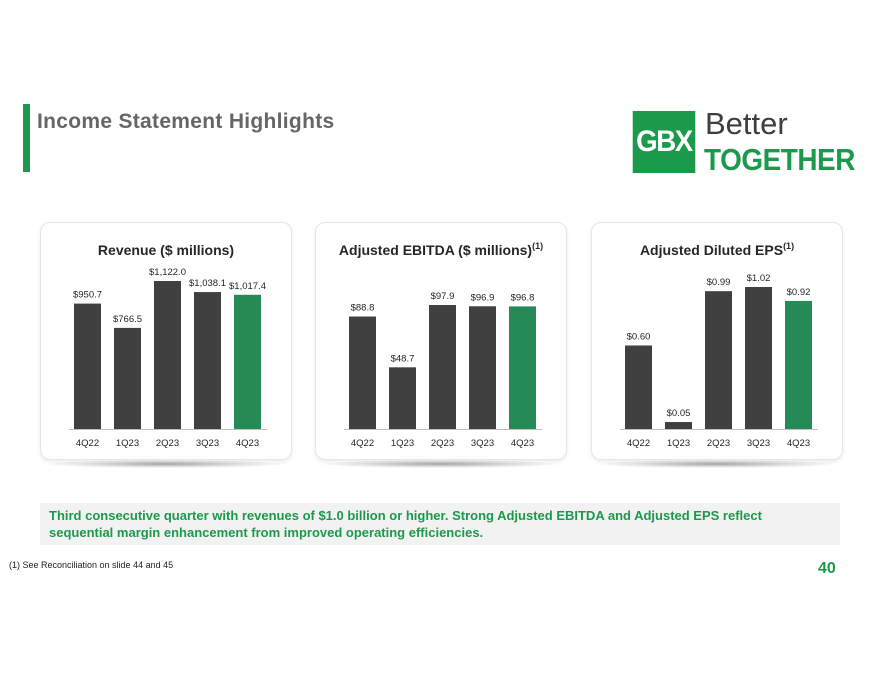 The height and width of the screenshot is (680, 880). I want to click on data-label: $1,017.4, so click(247, 286).